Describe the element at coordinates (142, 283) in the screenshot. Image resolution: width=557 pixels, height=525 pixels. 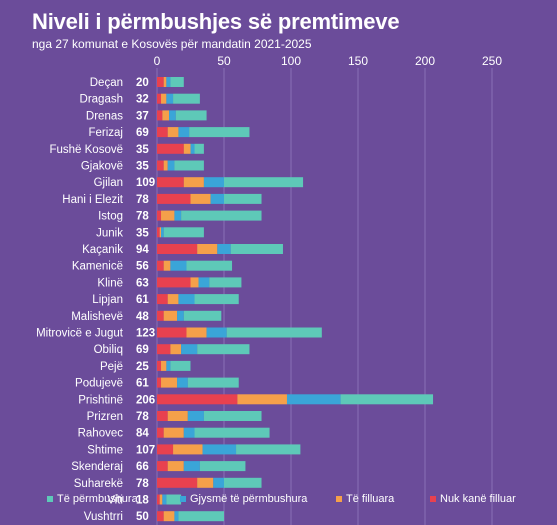
I see `total-label: 63` at that location.